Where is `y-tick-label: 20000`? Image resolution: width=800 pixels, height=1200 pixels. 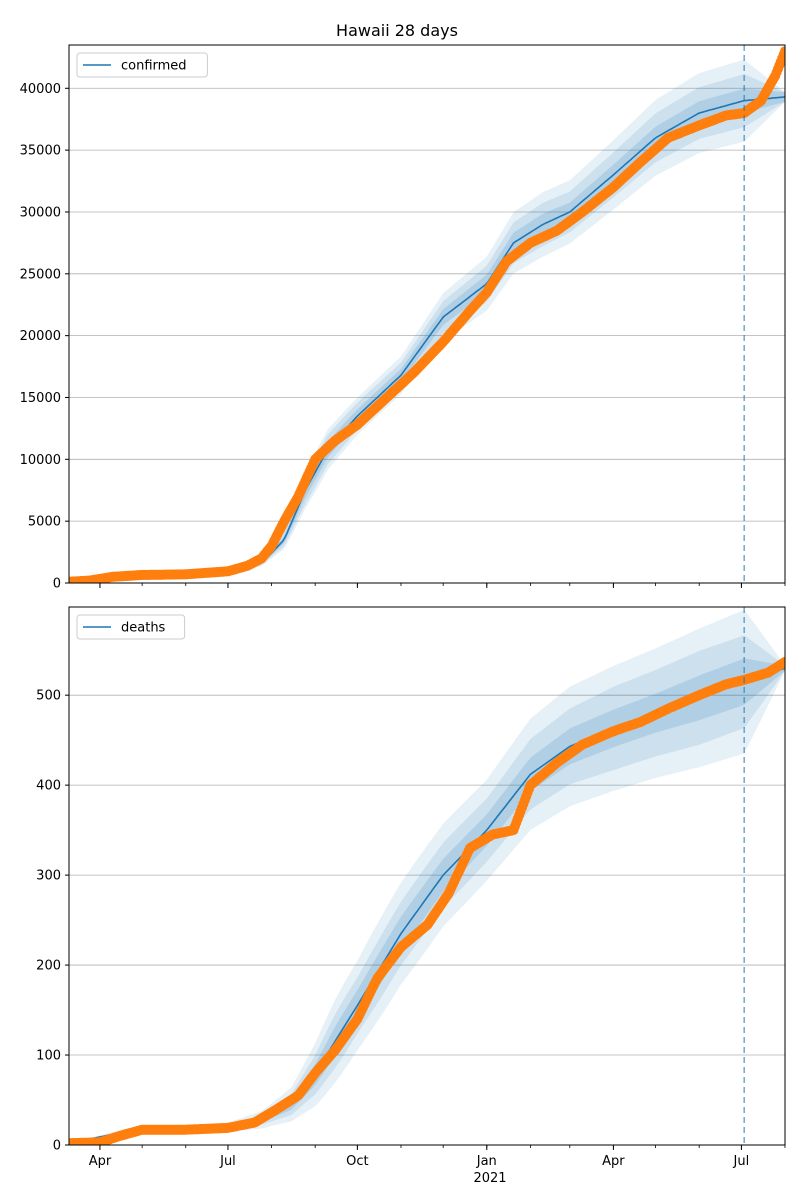 y-tick-label: 20000 is located at coordinates (40, 336).